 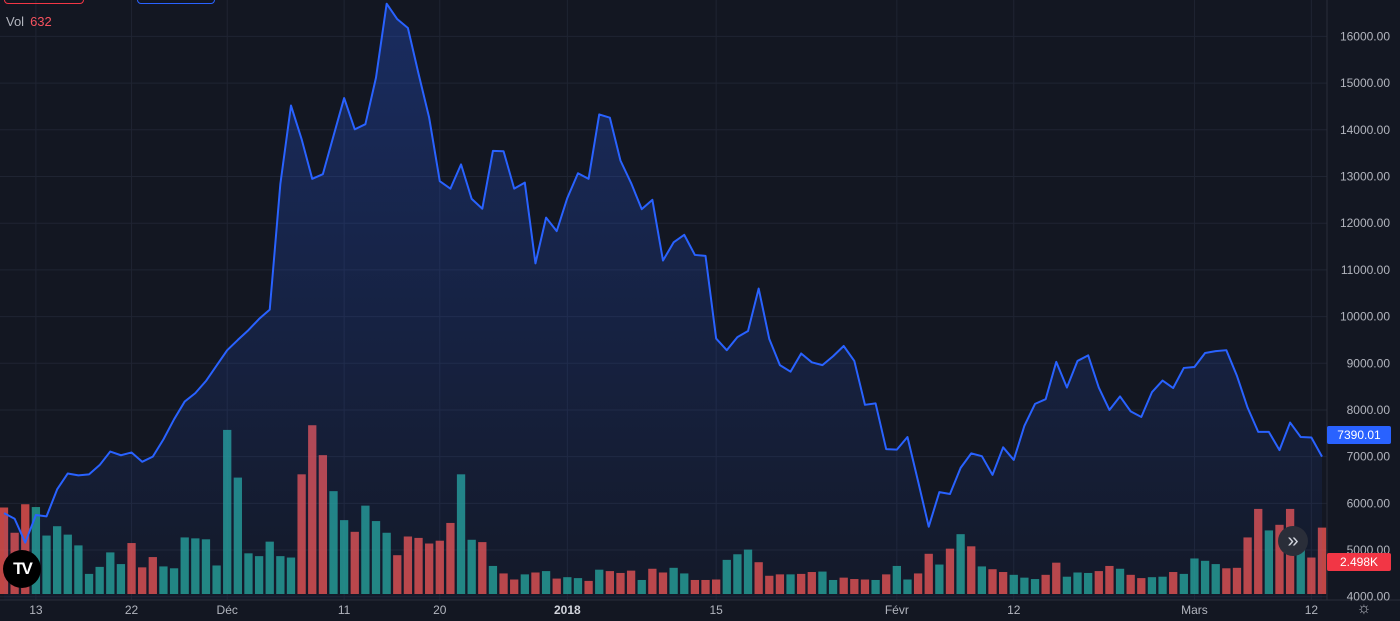 I want to click on tradingview-logo: TV, so click(x=22, y=569).